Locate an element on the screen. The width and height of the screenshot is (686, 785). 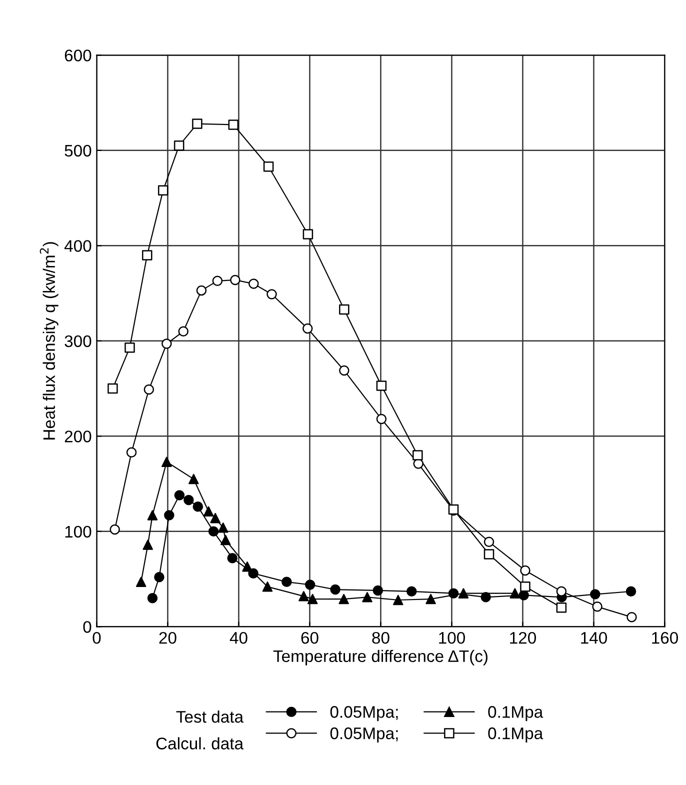
y-tick-label: 600 is located at coordinates (78, 56).